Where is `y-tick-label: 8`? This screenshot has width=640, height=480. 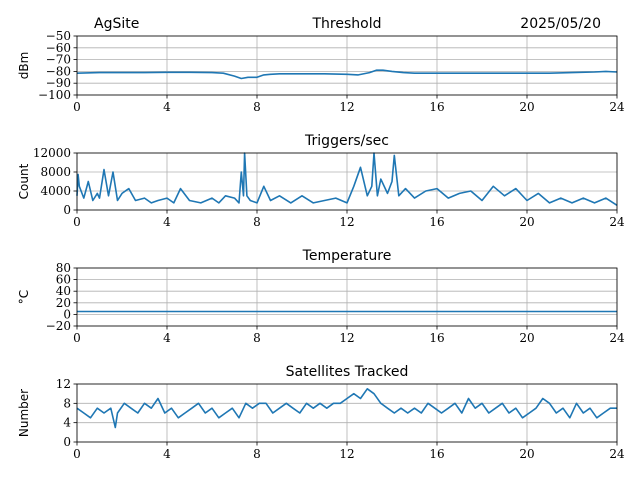 y-tick-label: 8 is located at coordinates (67, 403).